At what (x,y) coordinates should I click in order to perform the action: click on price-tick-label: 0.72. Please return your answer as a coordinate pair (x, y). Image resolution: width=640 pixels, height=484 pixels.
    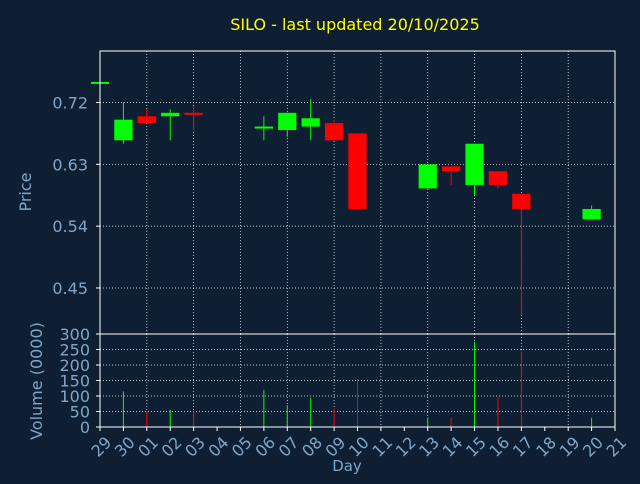
    Looking at the image, I should click on (70, 103).